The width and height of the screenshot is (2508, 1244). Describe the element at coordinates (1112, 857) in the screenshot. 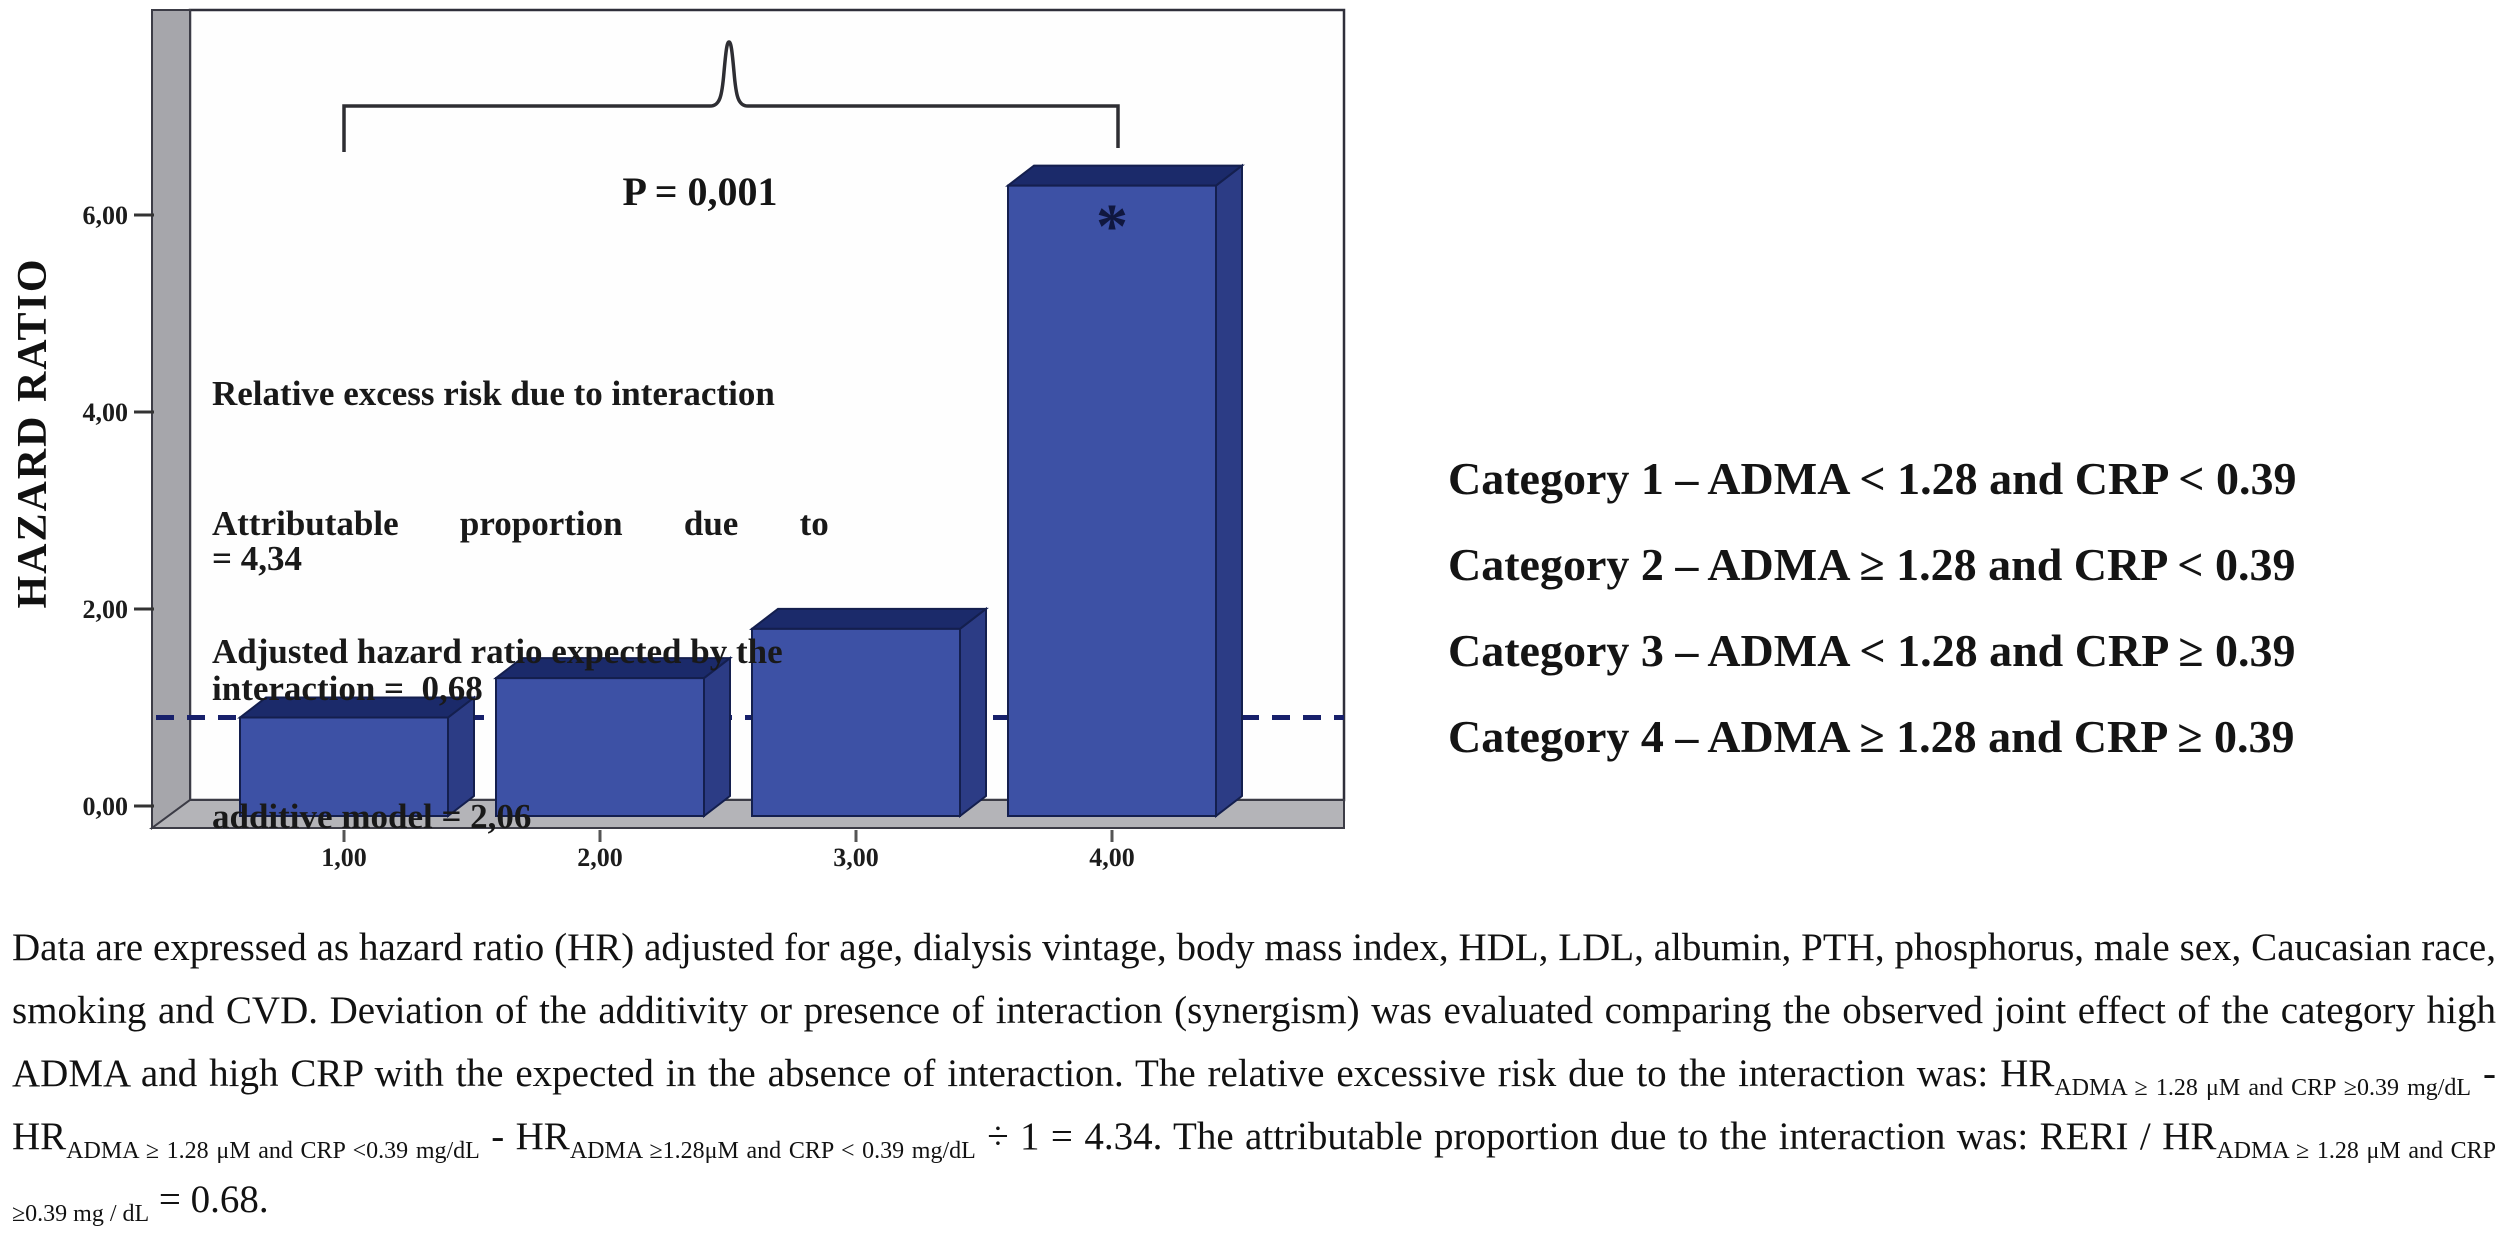

I see `x-tick-label: 4,00` at that location.